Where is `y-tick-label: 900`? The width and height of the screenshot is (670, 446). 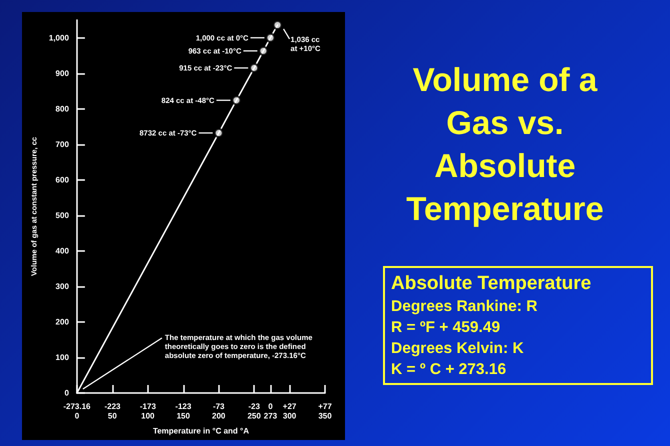
y-tick-label: 900 is located at coordinates (63, 73).